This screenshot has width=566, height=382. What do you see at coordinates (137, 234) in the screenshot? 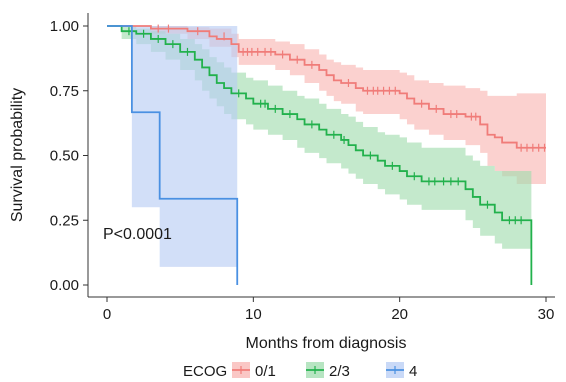
I see `p-value-annotation: P<0.0001` at bounding box center [137, 234].